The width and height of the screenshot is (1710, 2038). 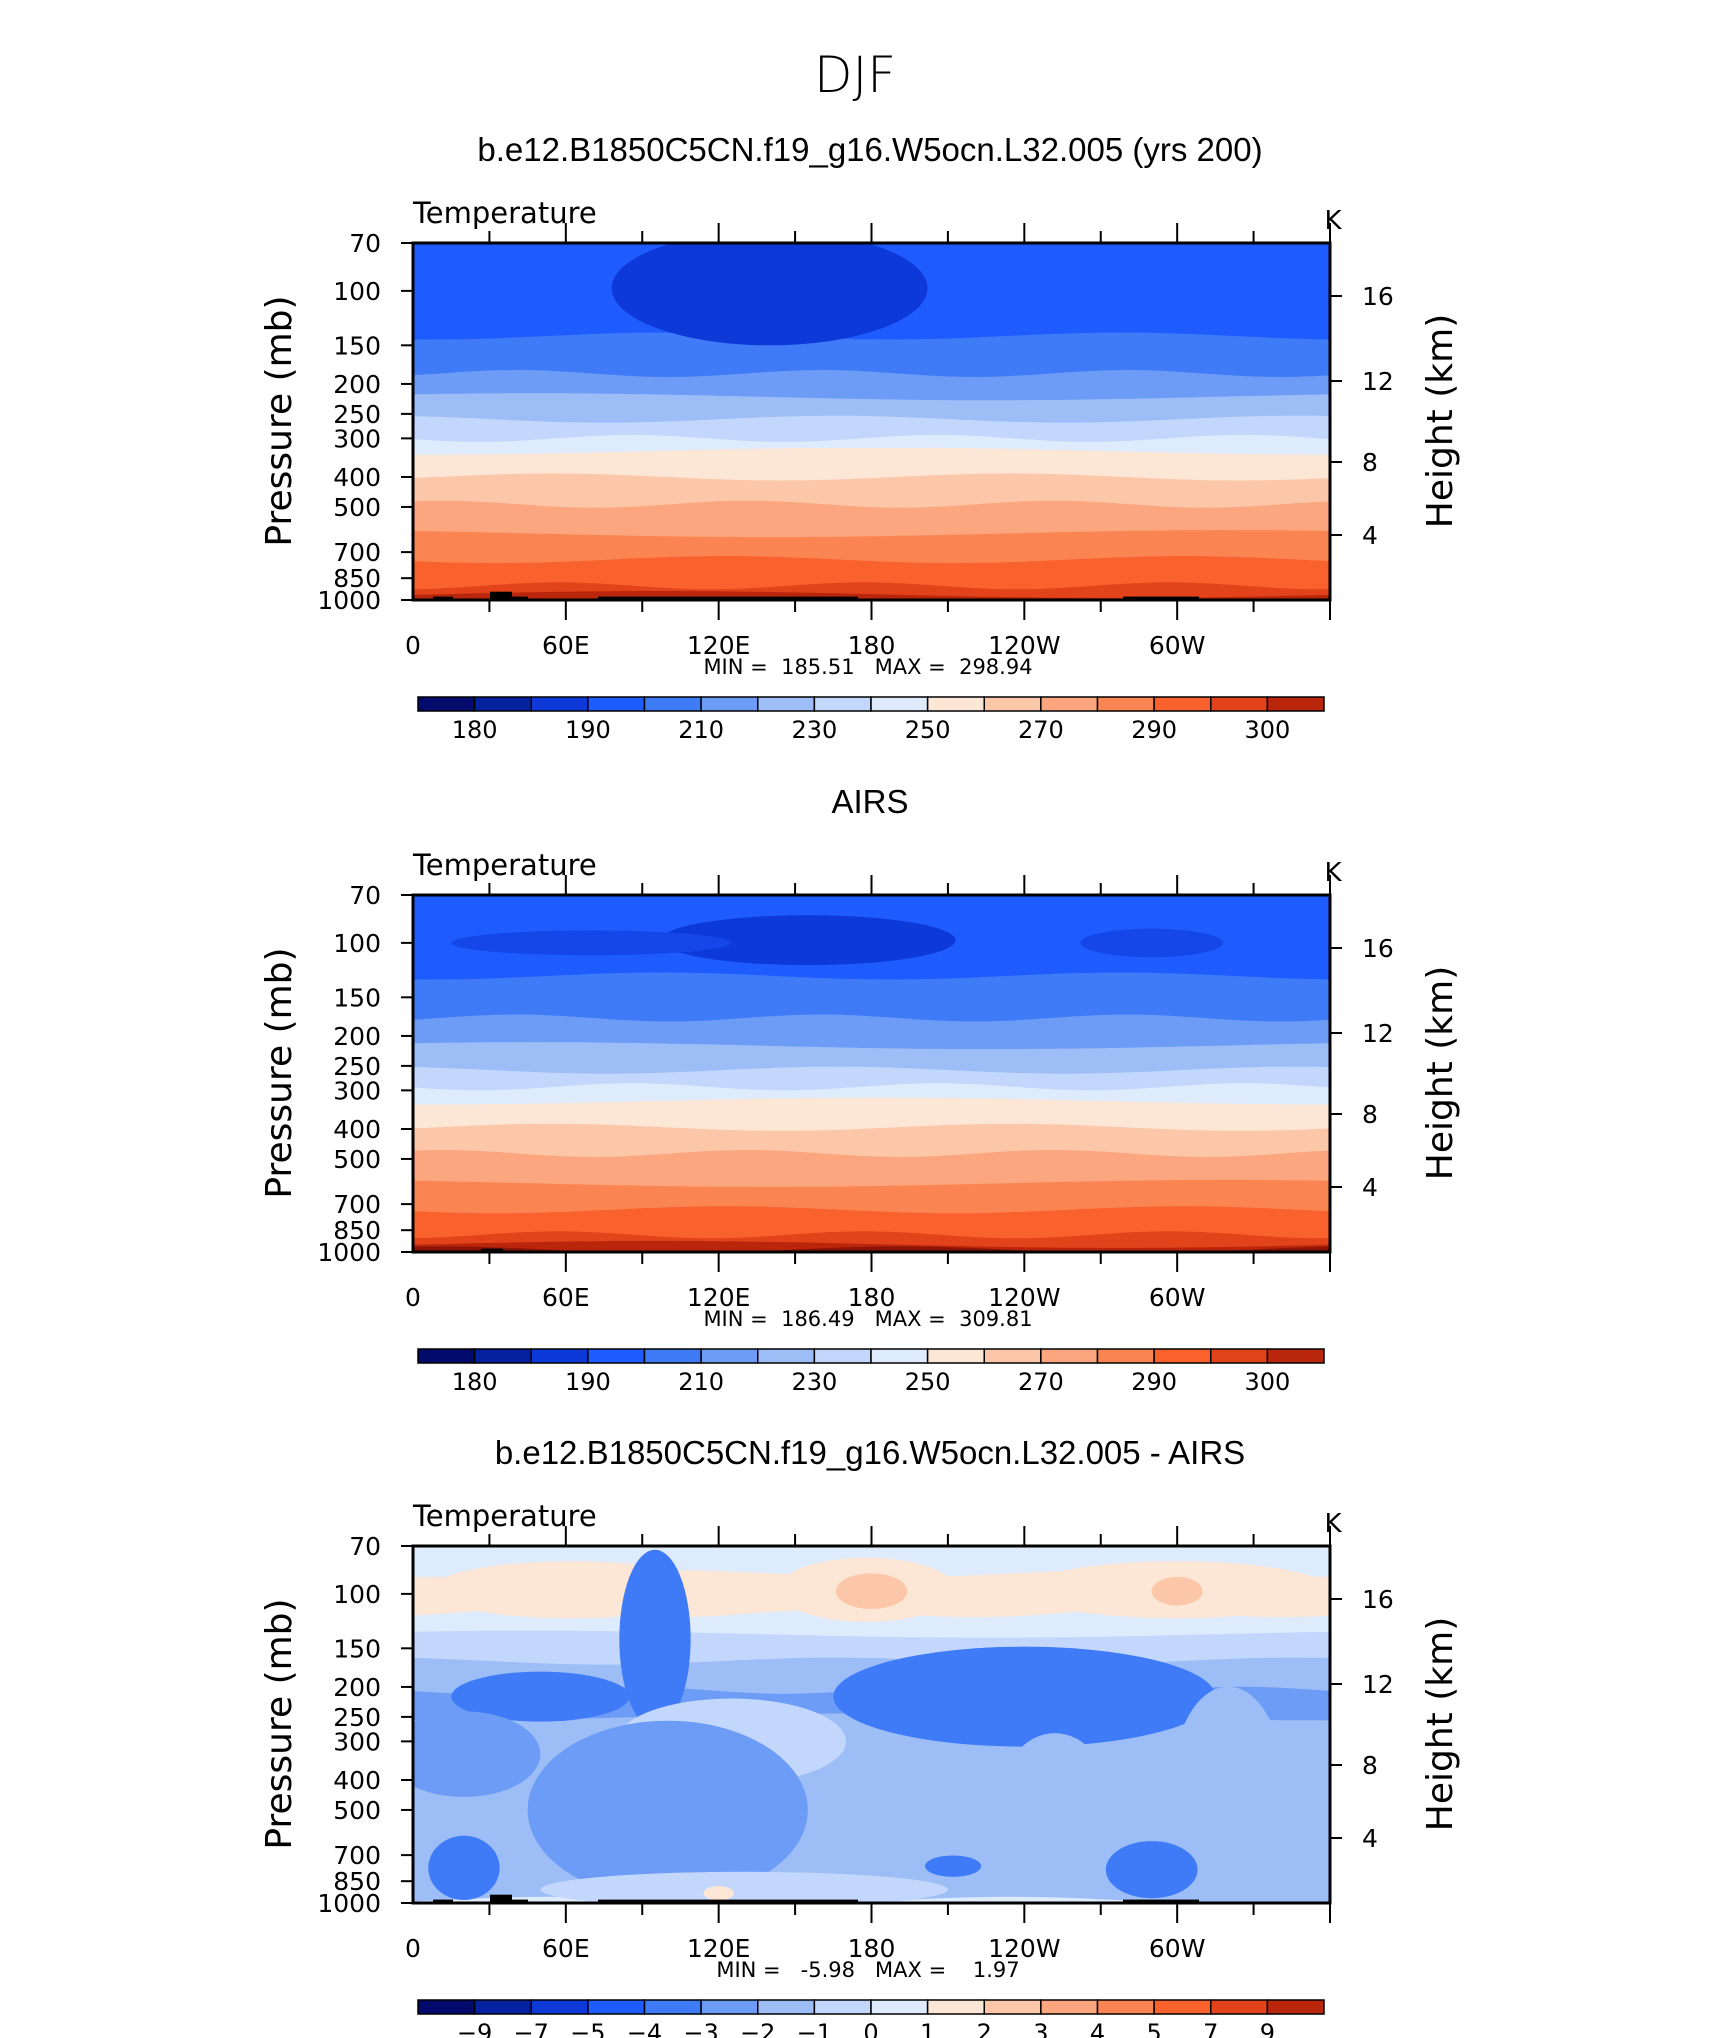 I want to click on colorbar-label: 230, so click(x=814, y=1382).